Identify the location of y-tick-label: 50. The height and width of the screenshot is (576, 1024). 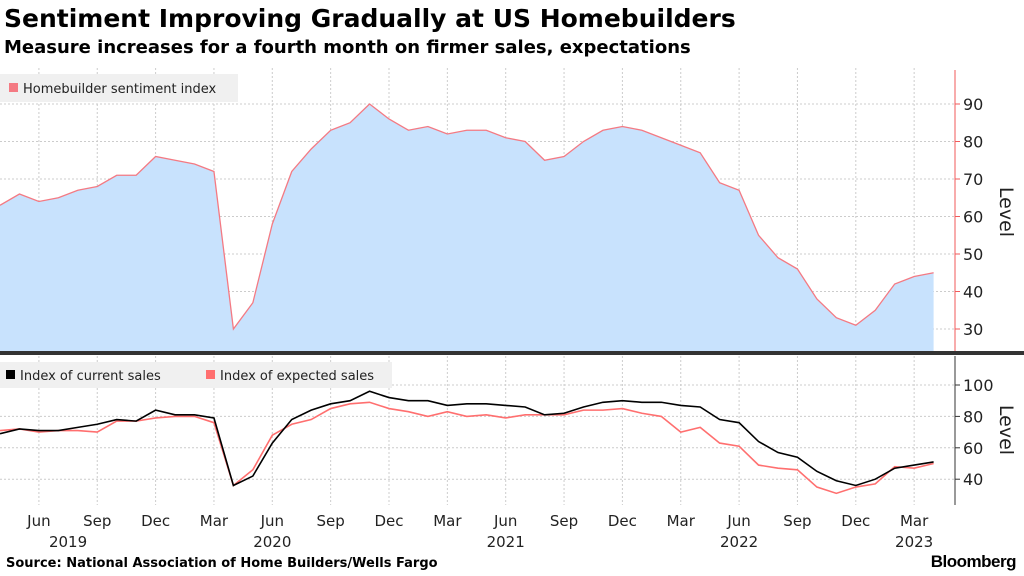
(973, 254).